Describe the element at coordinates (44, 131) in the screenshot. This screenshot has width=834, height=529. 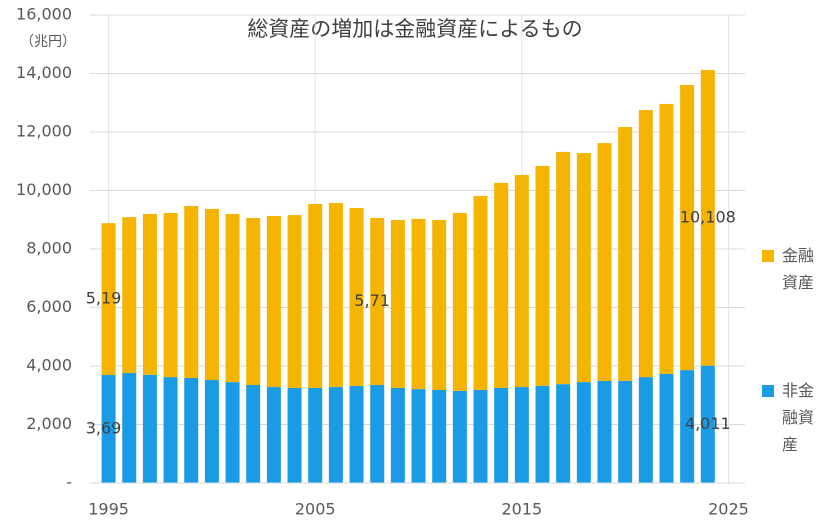
I see `y-tick-label: 12,000` at that location.